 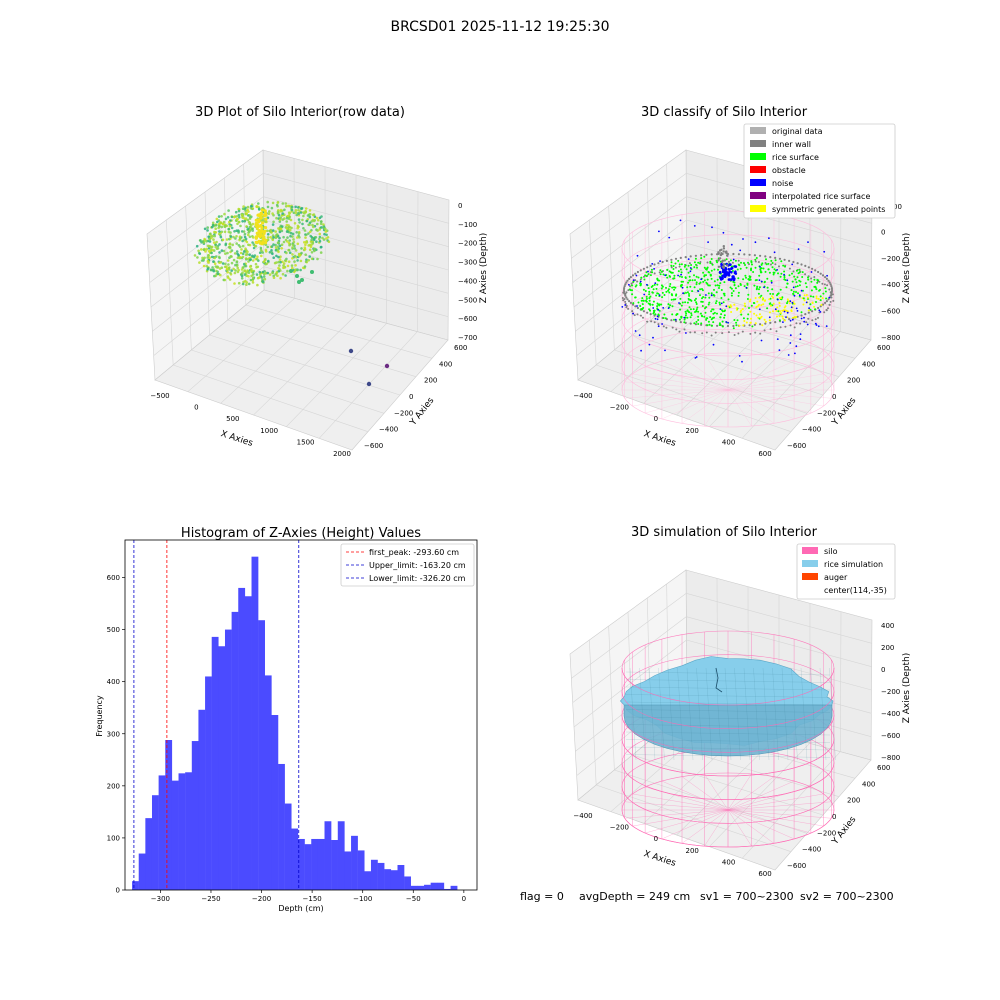 I want to click on p1-xtick: −500, so click(x=159, y=396).